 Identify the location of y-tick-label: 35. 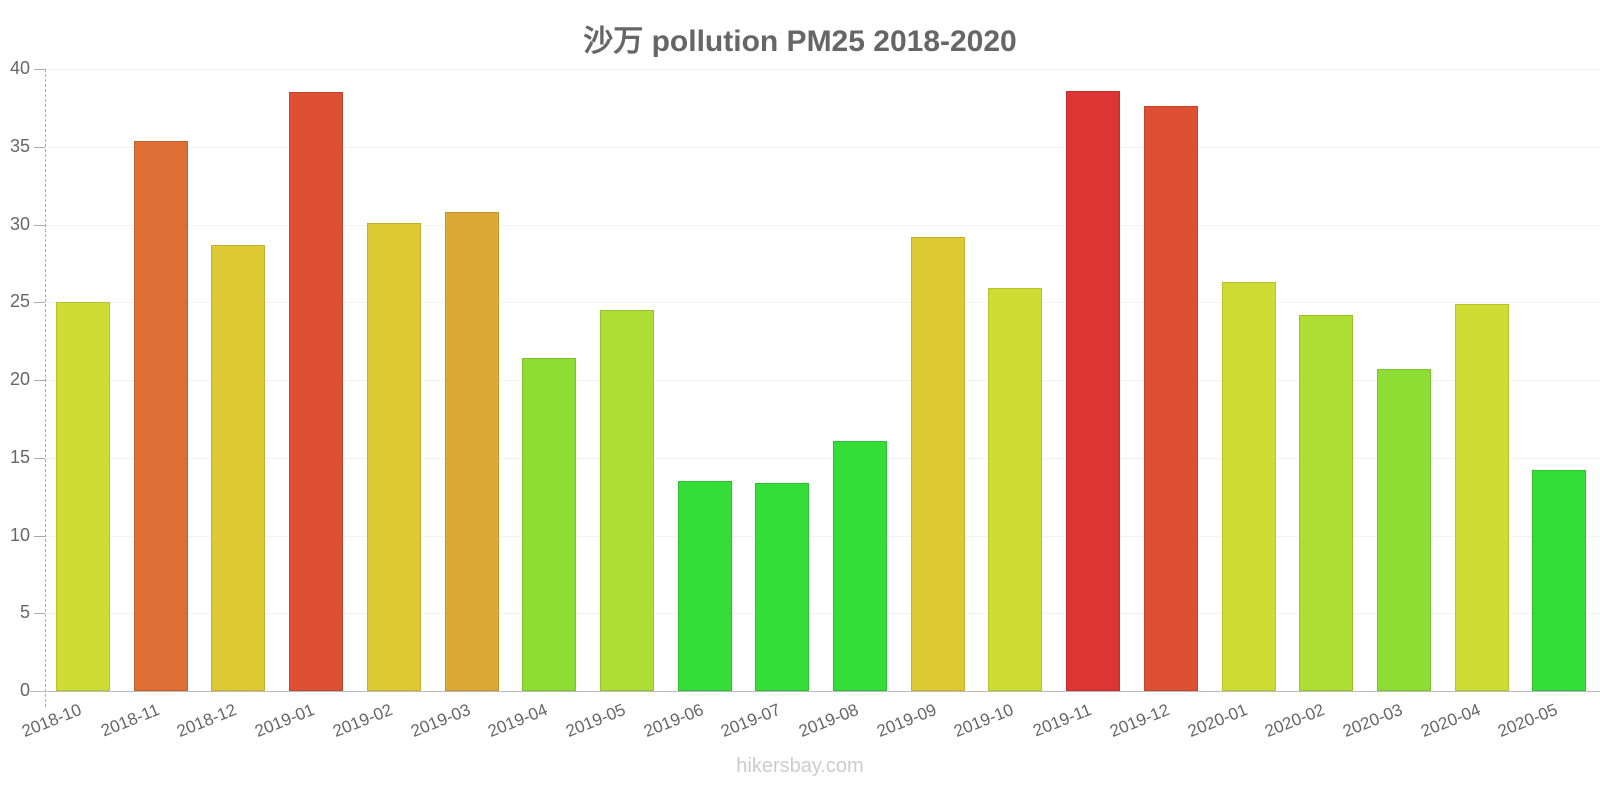
(19, 145).